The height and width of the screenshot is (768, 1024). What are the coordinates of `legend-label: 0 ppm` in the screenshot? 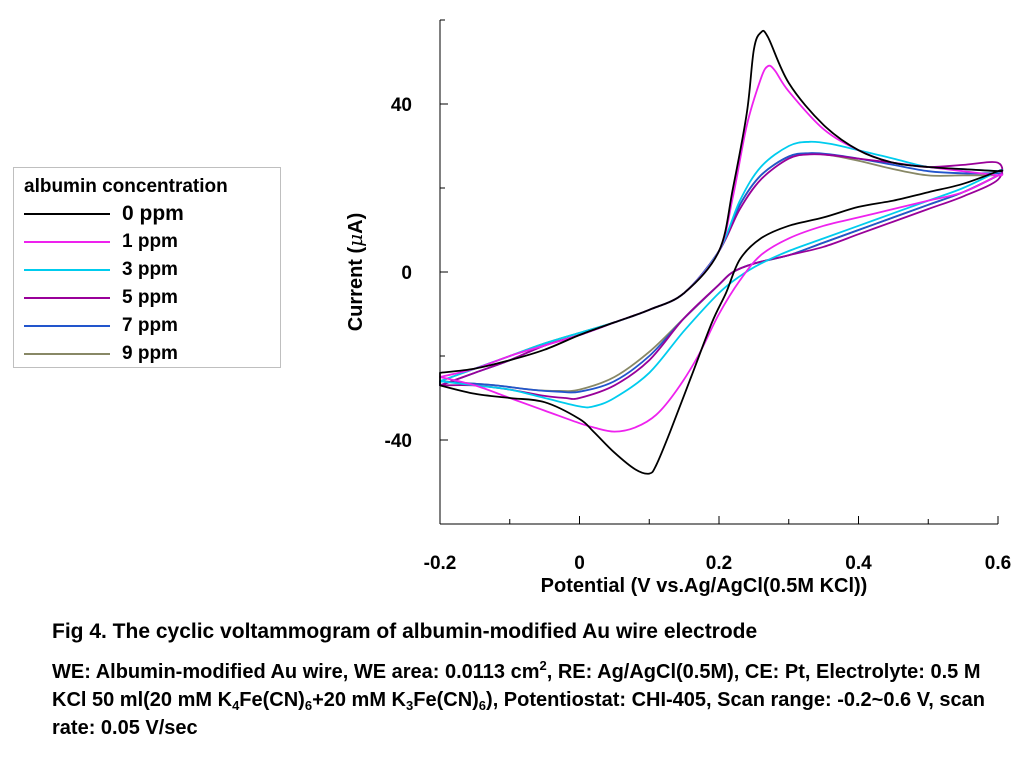 It's located at (153, 213).